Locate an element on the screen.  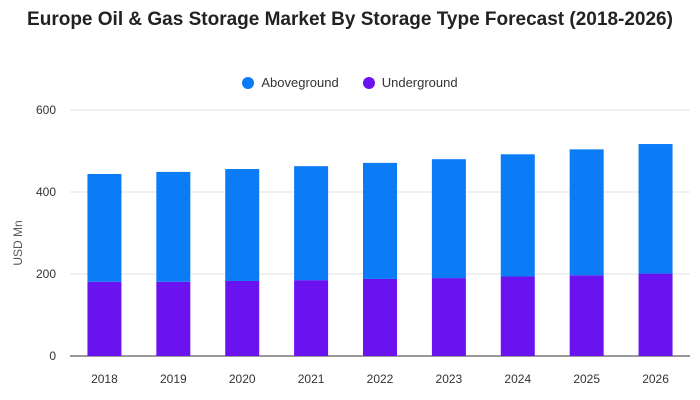
y-tick-label-0: 0 is located at coordinates (52, 356).